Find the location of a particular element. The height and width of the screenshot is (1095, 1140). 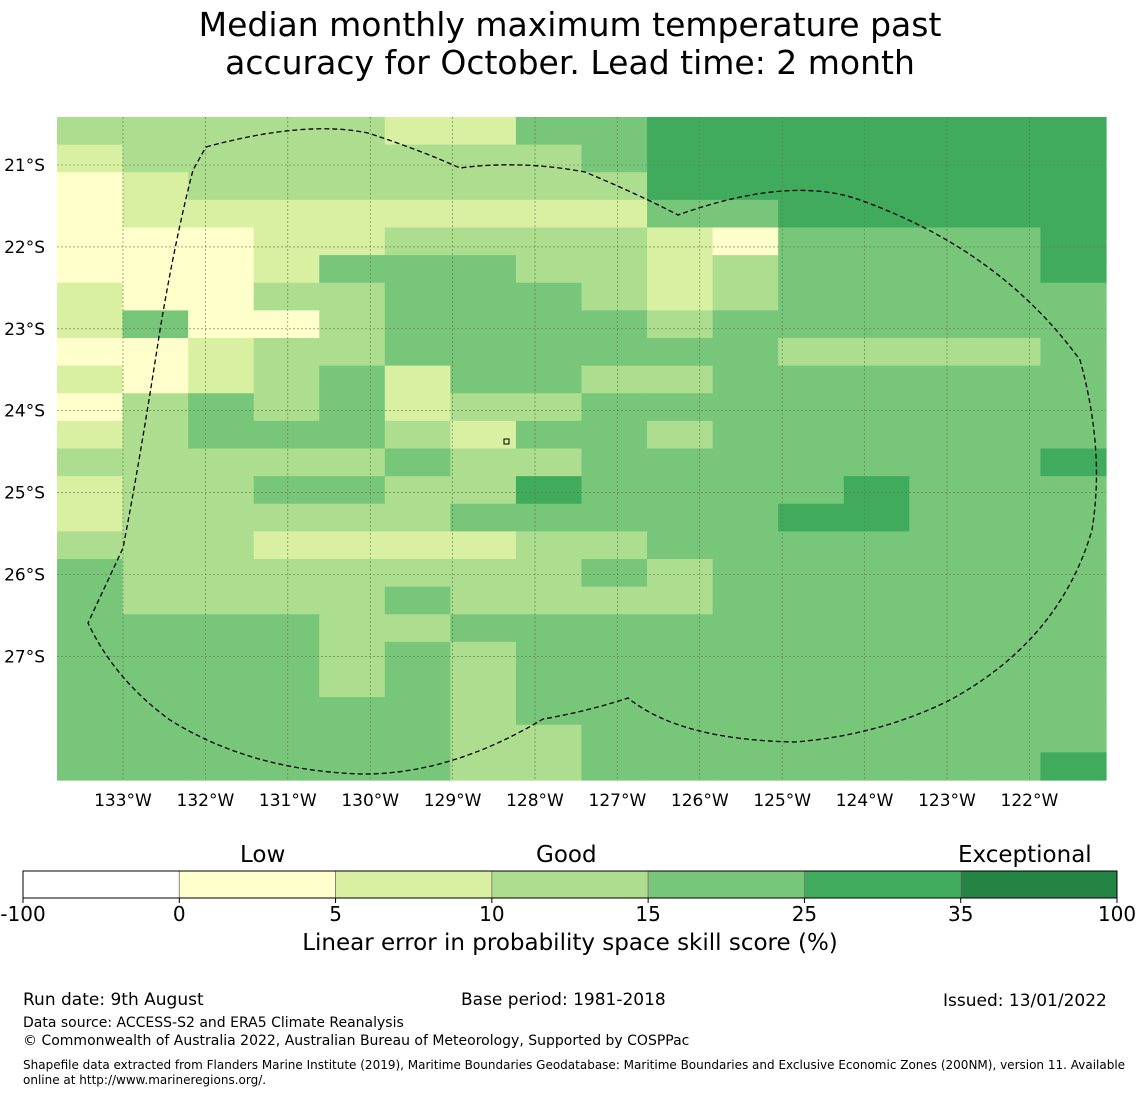

colorbar-tick-label: 0 is located at coordinates (179, 914).